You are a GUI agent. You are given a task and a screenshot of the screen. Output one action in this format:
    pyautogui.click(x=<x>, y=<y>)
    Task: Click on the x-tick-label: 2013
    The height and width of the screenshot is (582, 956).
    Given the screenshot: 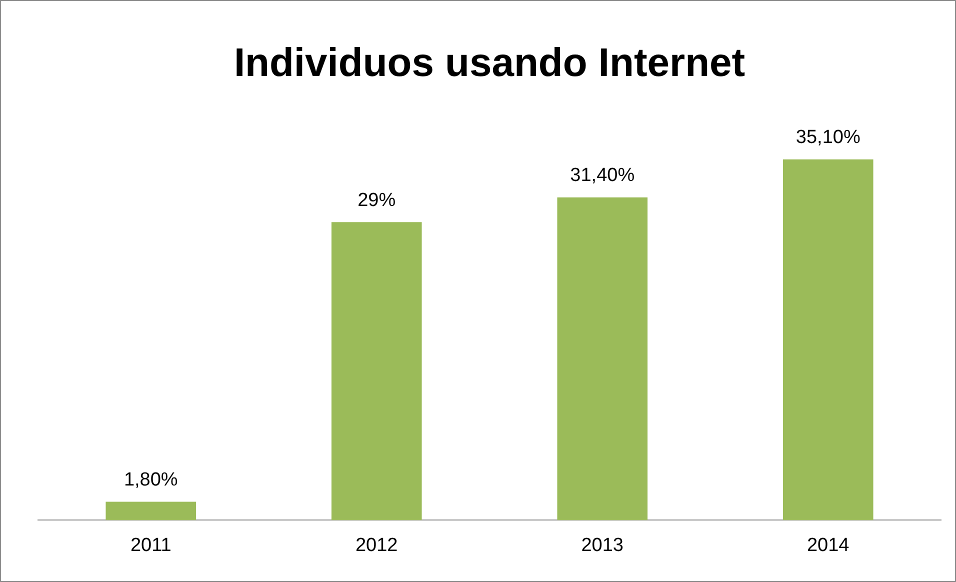 What is the action you would take?
    pyautogui.click(x=602, y=545)
    